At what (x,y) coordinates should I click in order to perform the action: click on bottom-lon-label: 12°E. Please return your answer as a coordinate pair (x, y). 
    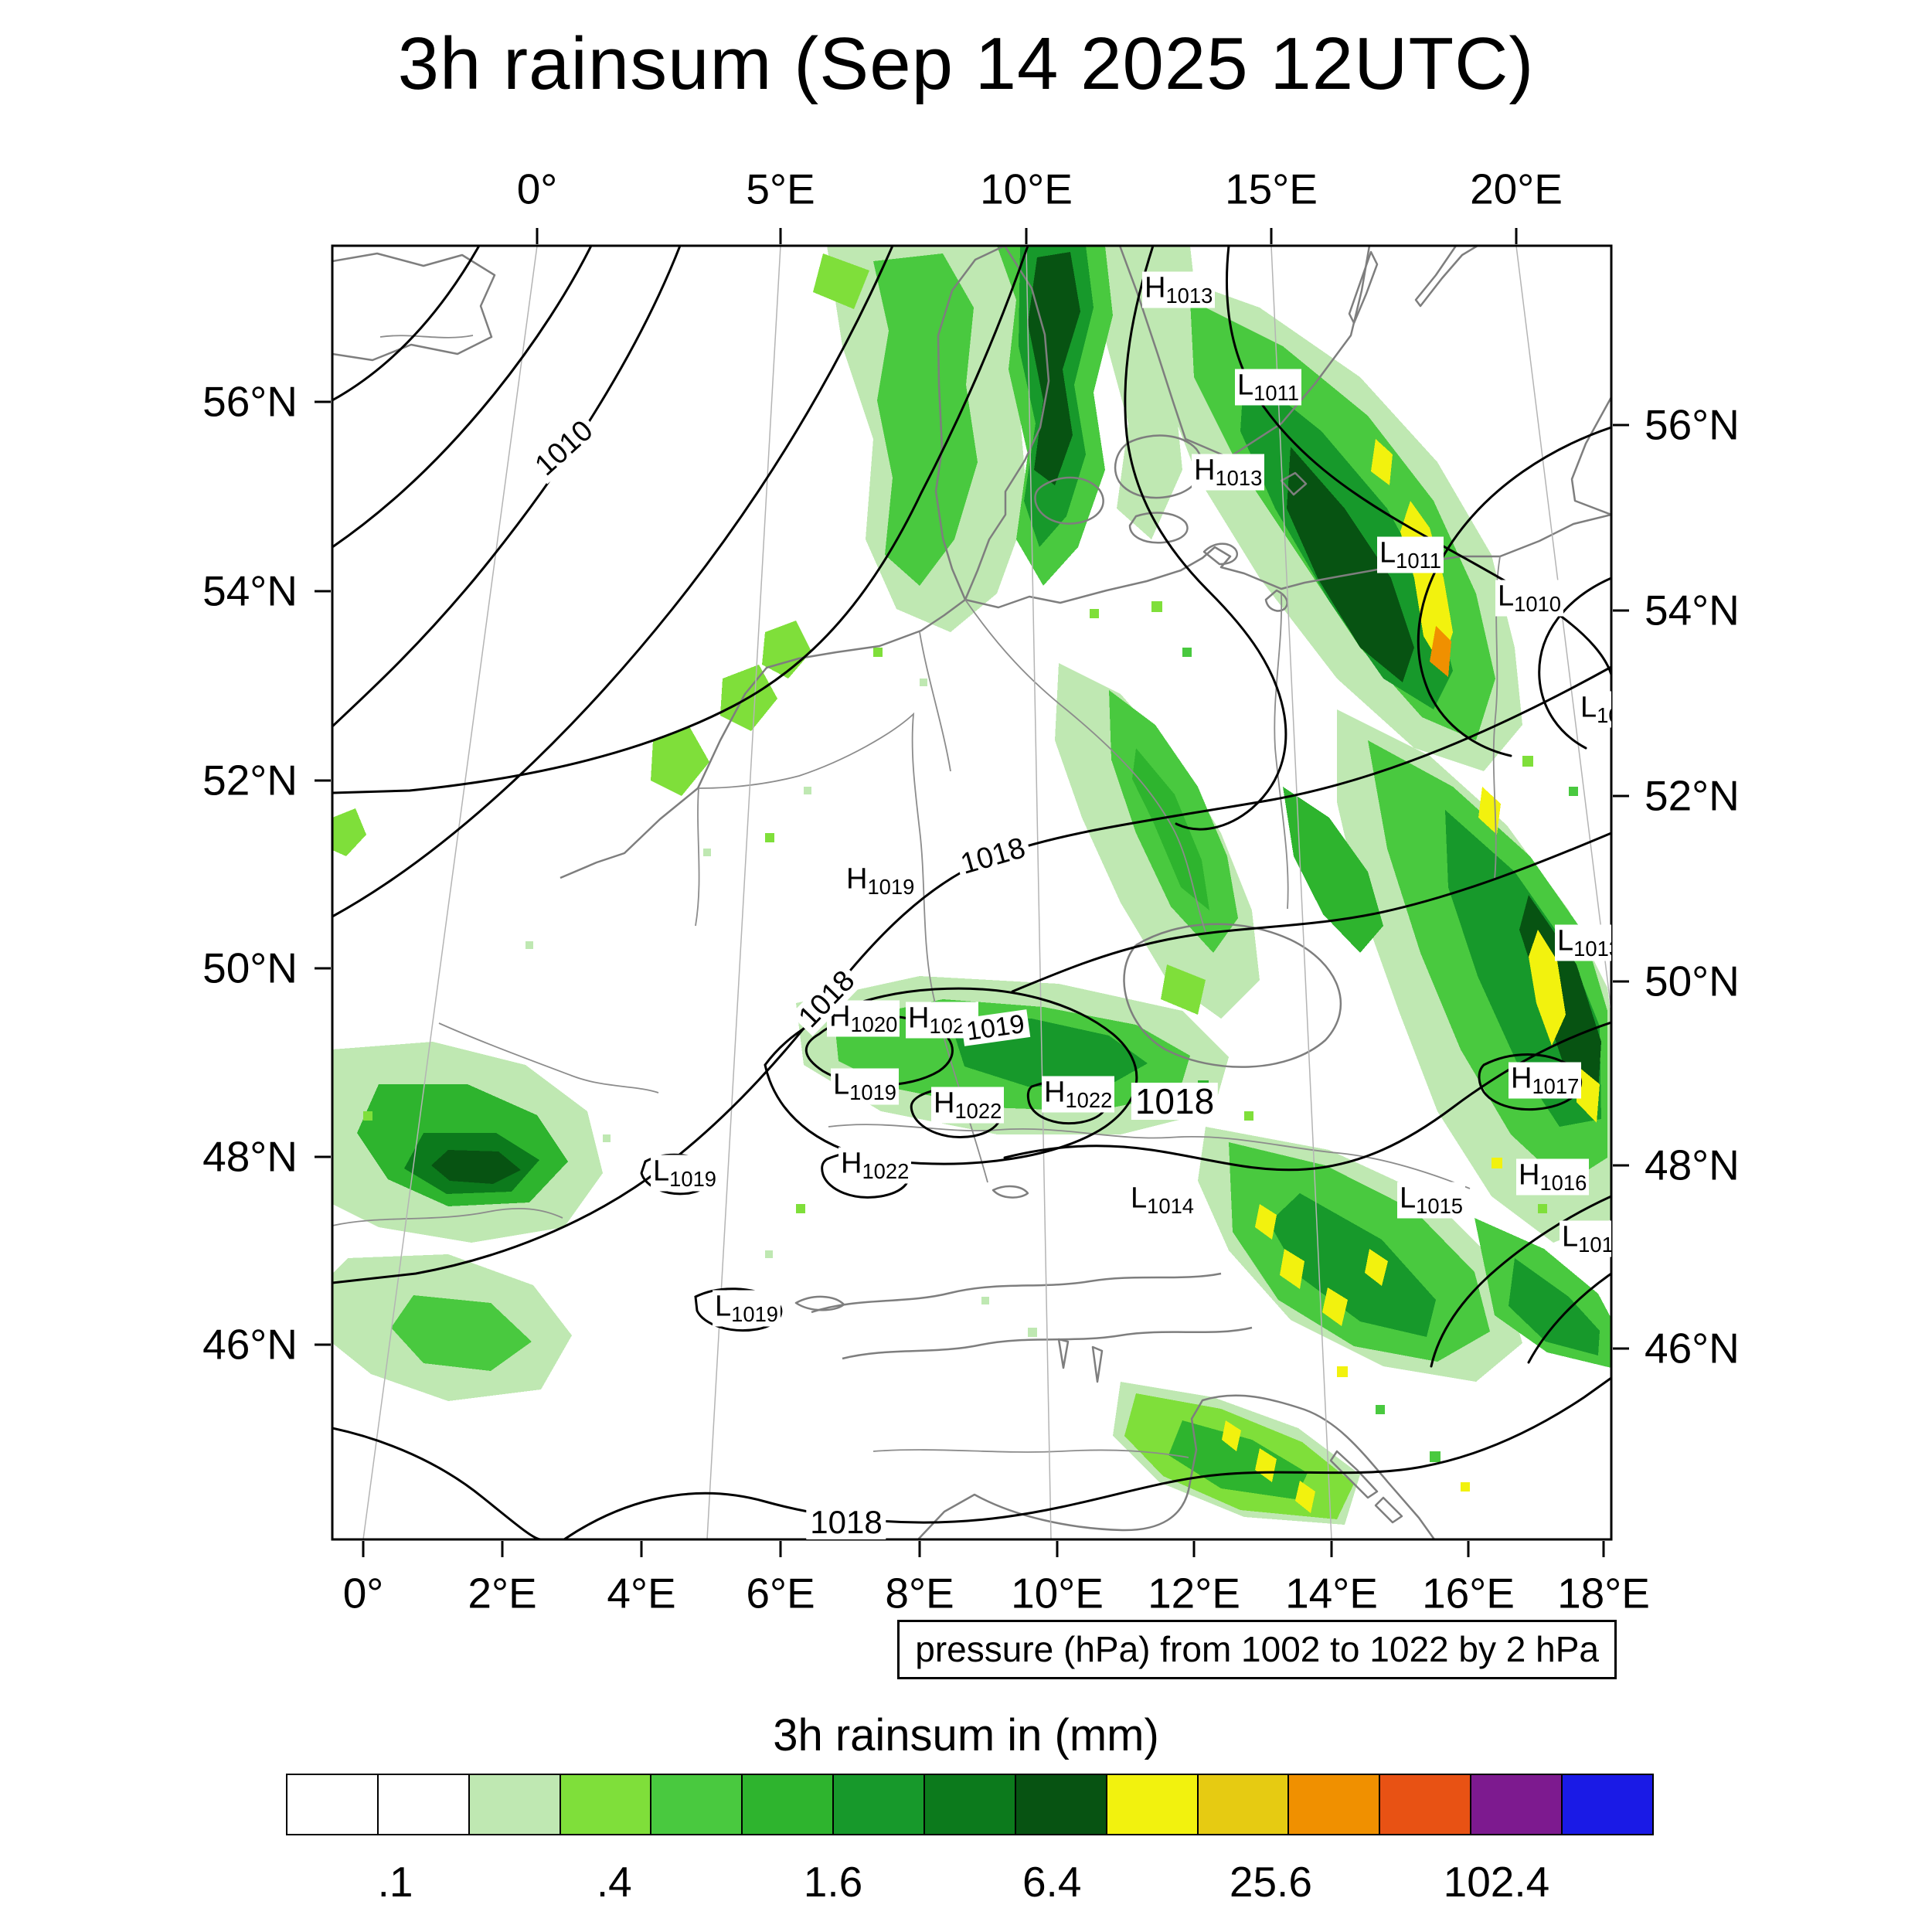
    Looking at the image, I should click on (1194, 1593).